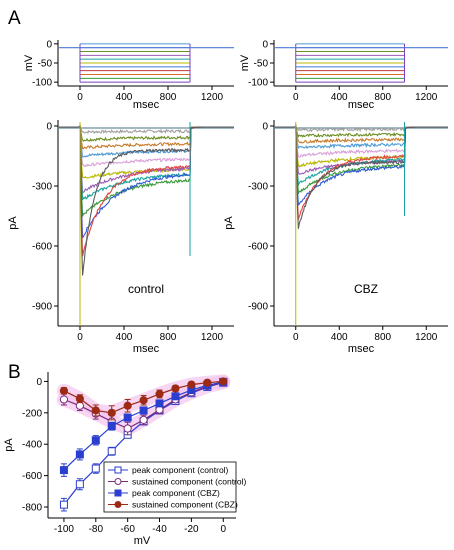 The image size is (454, 550). What do you see at coordinates (176, 493) in the screenshot?
I see `legend-entry: peak component (CBZ)` at bounding box center [176, 493].